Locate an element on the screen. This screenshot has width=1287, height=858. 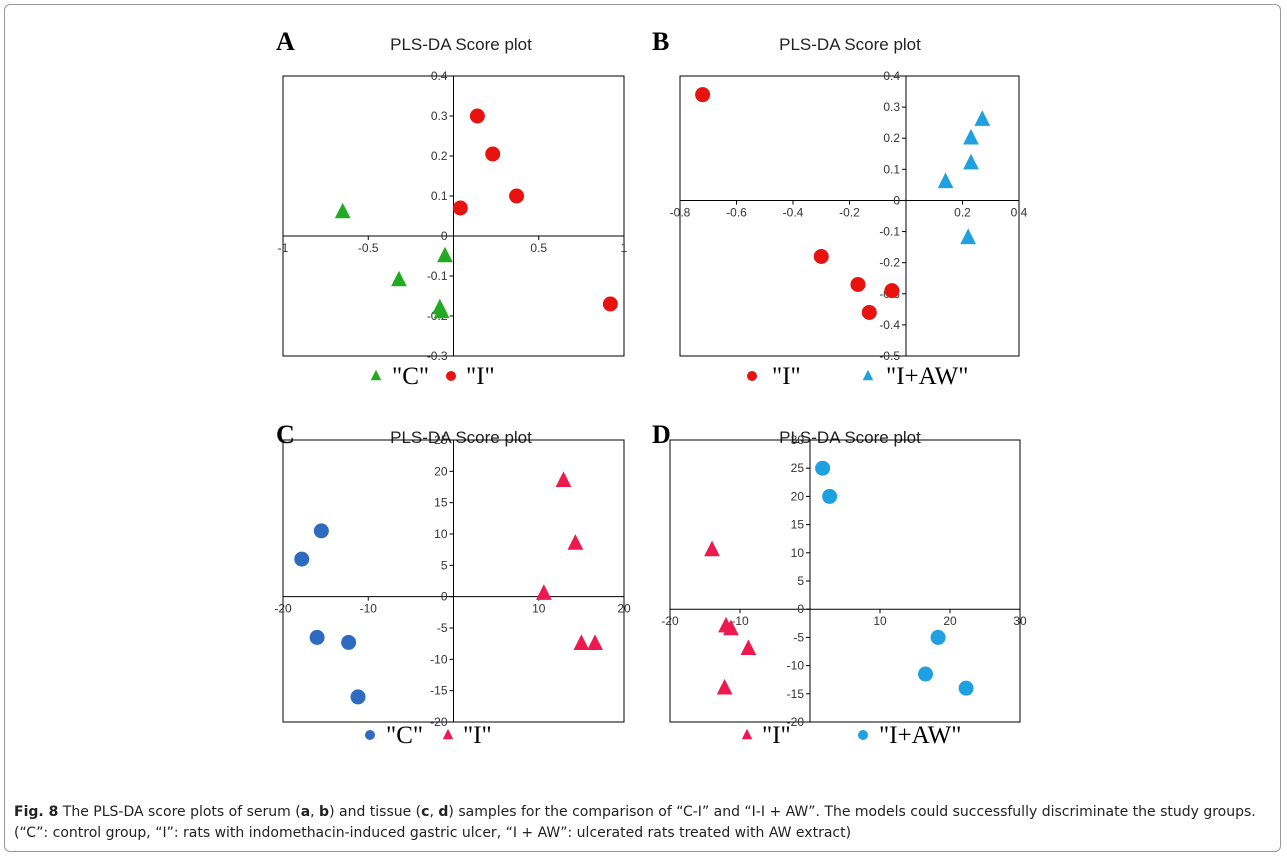
caption-panel-ref: d is located at coordinates (443, 812).